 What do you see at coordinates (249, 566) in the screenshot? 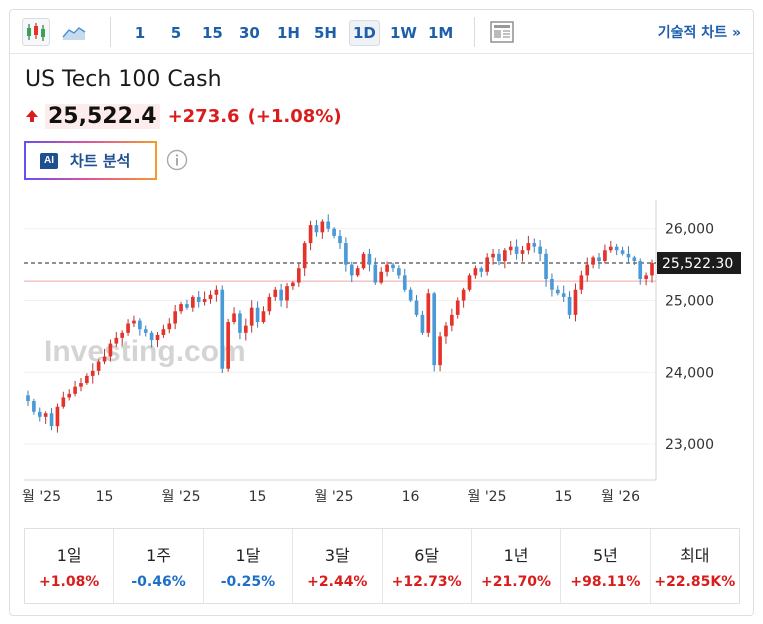
I see `period-cell: 1달 -0.25%` at bounding box center [249, 566].